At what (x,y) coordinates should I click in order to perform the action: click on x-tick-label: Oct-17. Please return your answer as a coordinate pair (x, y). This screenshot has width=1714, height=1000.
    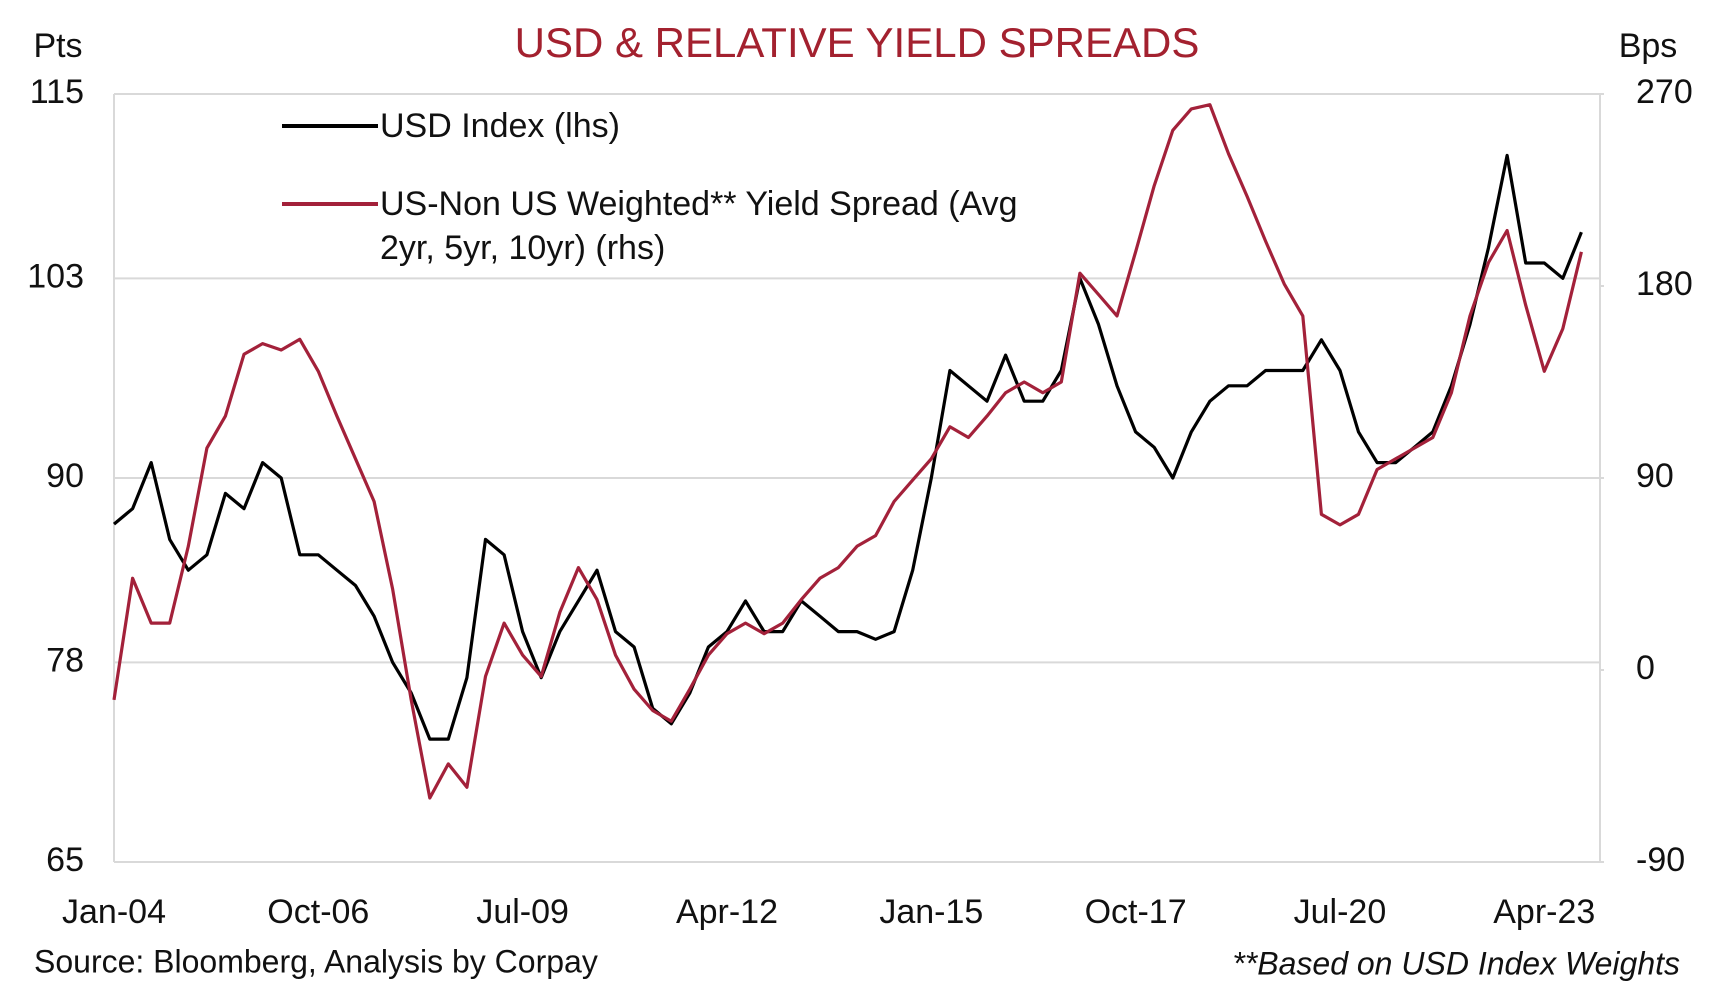
    Looking at the image, I should click on (1136, 912).